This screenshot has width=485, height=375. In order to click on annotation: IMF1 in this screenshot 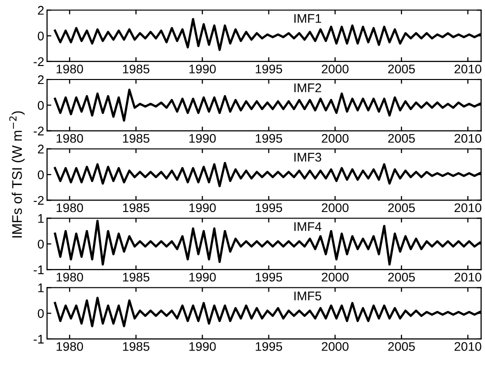, I will do `click(308, 18)`.